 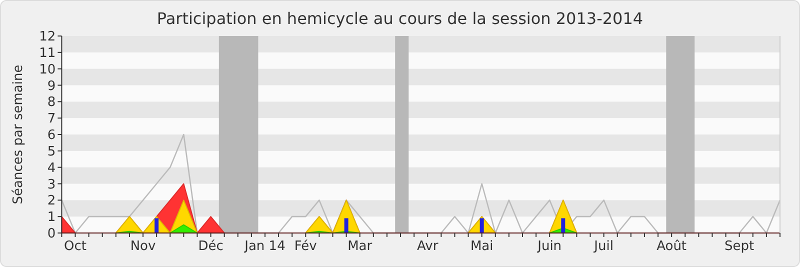 I want to click on y-tick-label: 10, so click(x=47, y=70).